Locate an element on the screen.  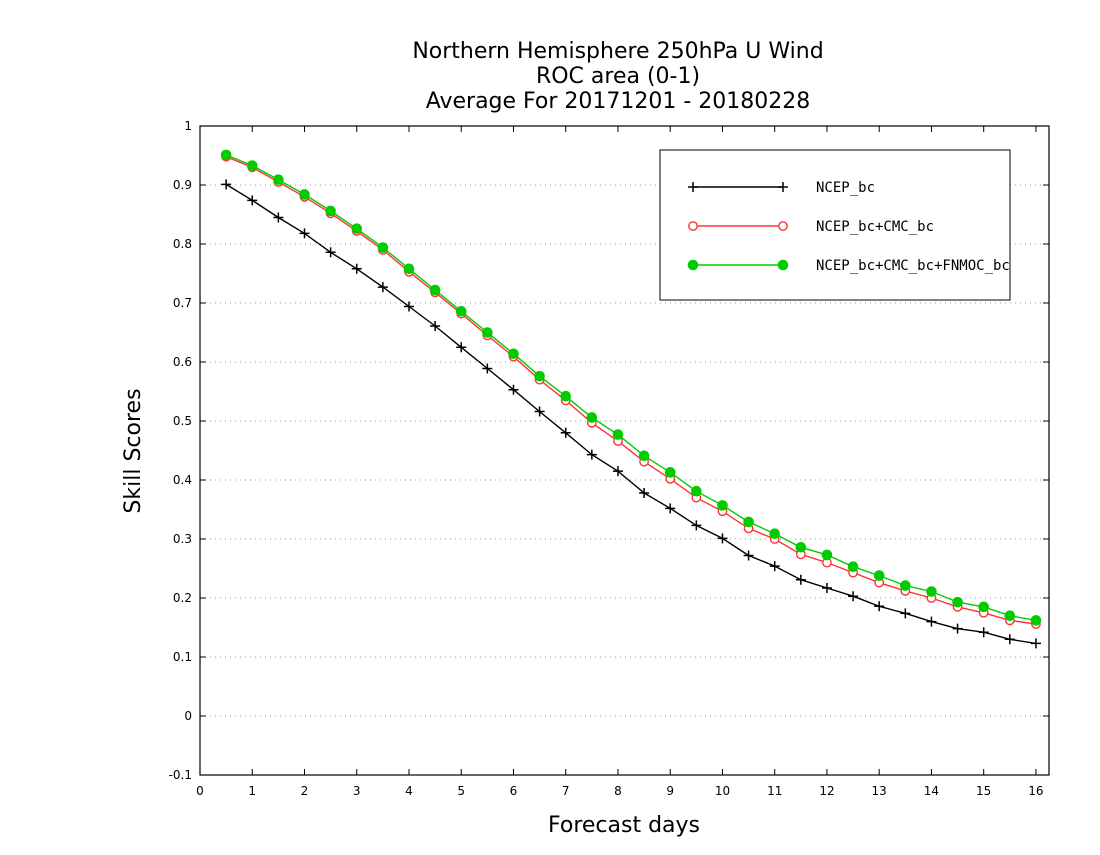
y-tick-label: 0.6 is located at coordinates (182, 362).